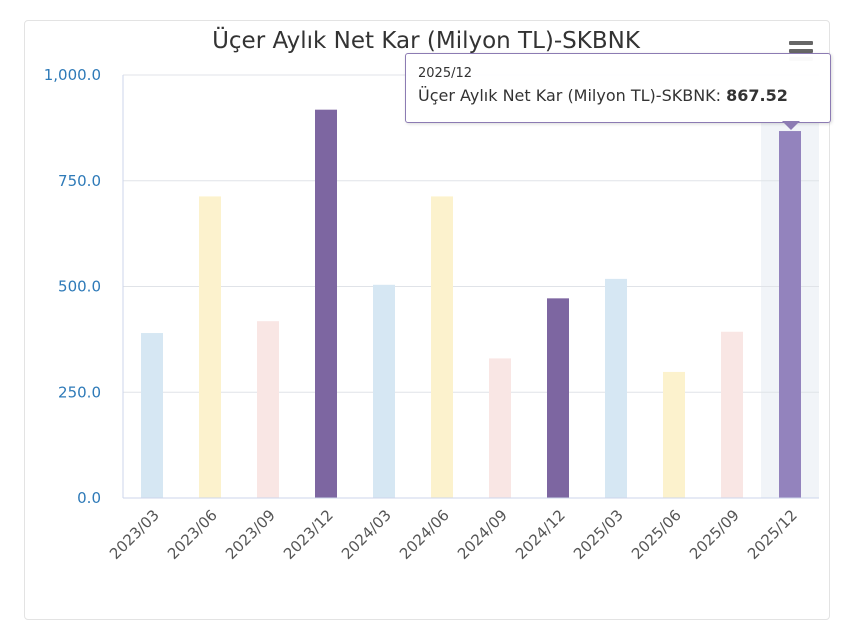 This screenshot has width=852, height=620. I want to click on x-tick-label: 2024/03, so click(366, 534).